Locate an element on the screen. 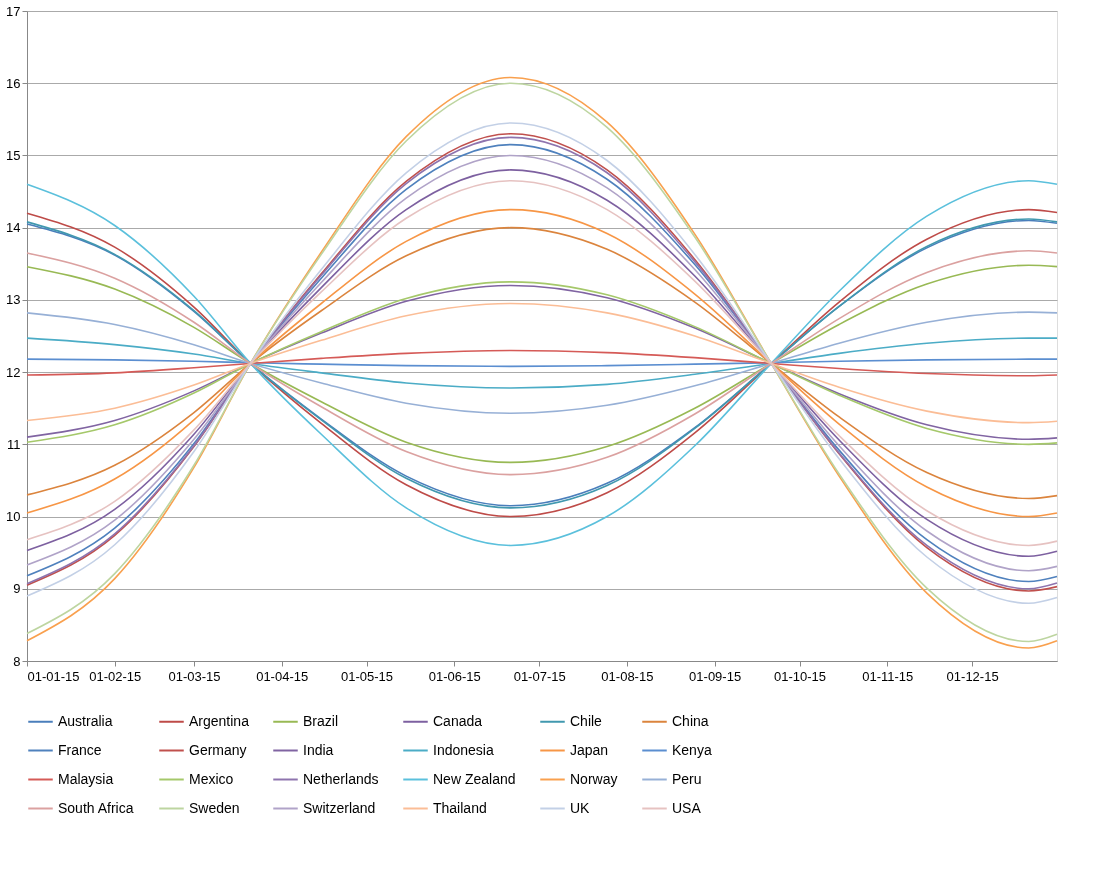  y-tick-label: 17 is located at coordinates (13, 11).